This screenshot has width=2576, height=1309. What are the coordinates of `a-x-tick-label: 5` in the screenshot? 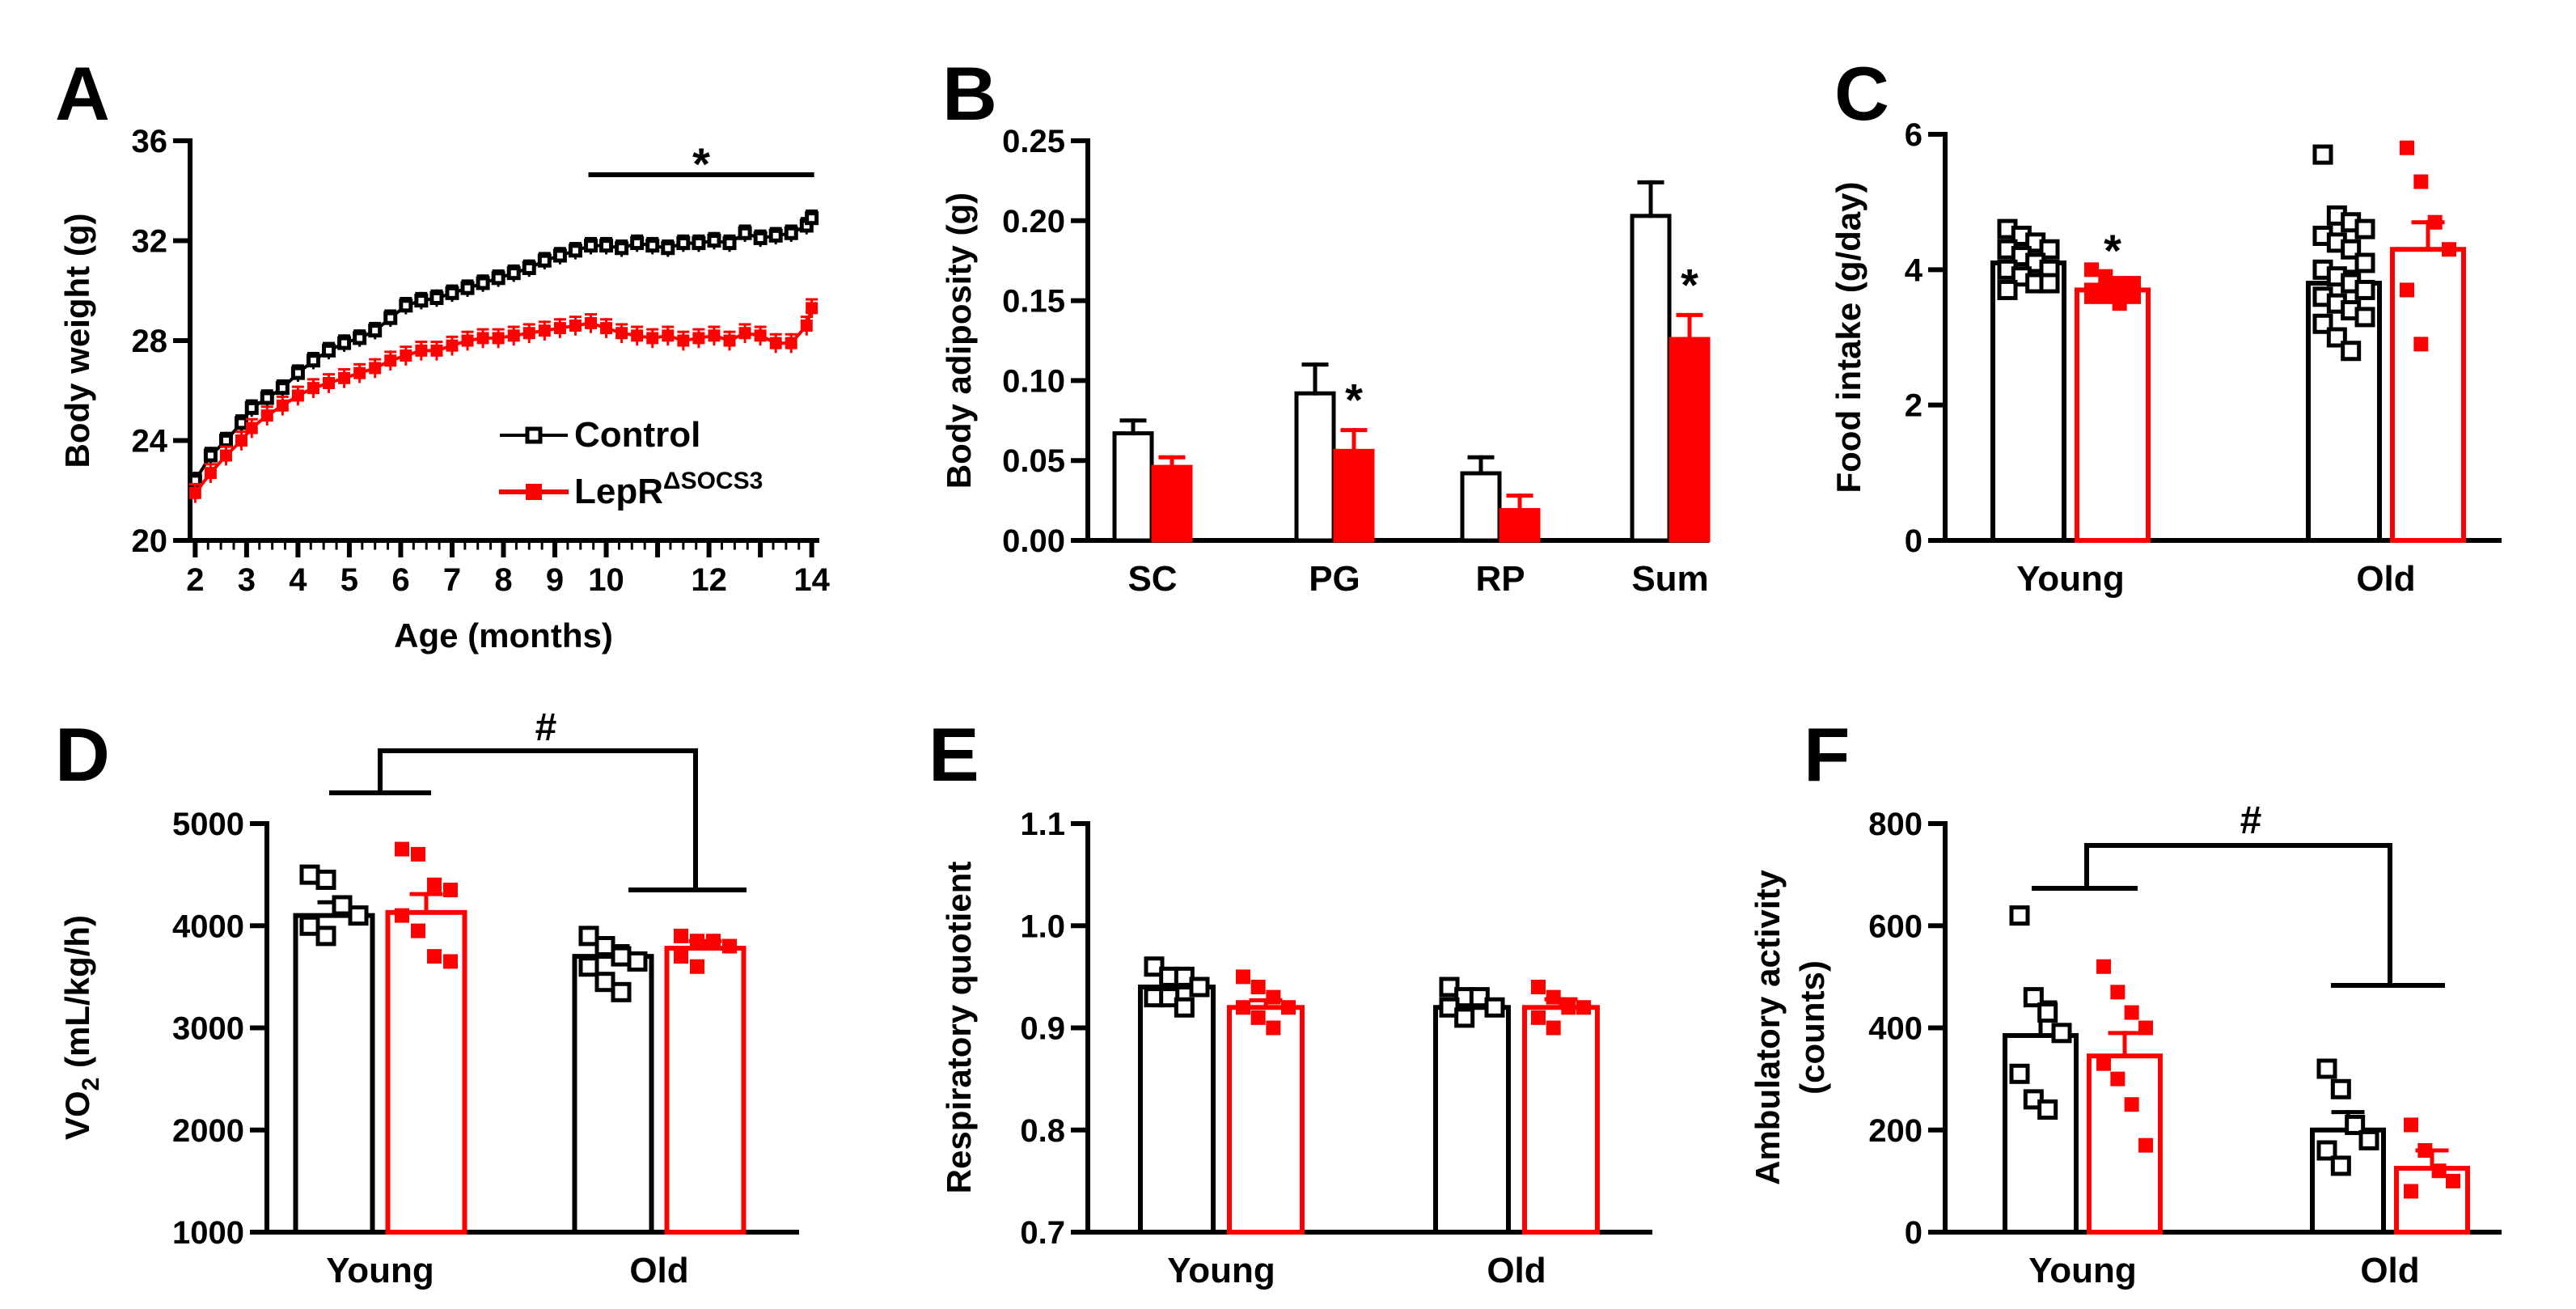 It's located at (349, 580).